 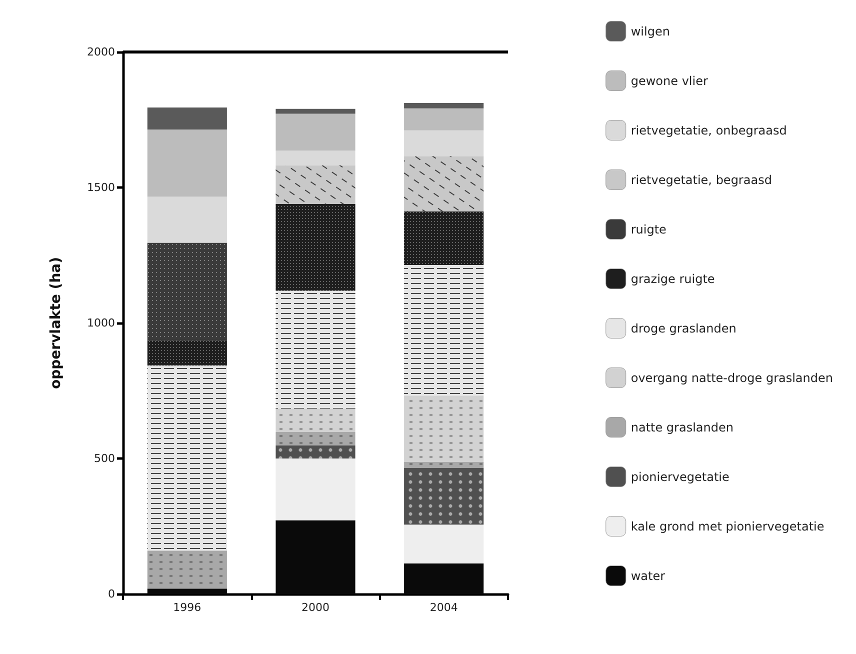 What do you see at coordinates (101, 187) in the screenshot?
I see `y-tick-label: 1500` at bounding box center [101, 187].